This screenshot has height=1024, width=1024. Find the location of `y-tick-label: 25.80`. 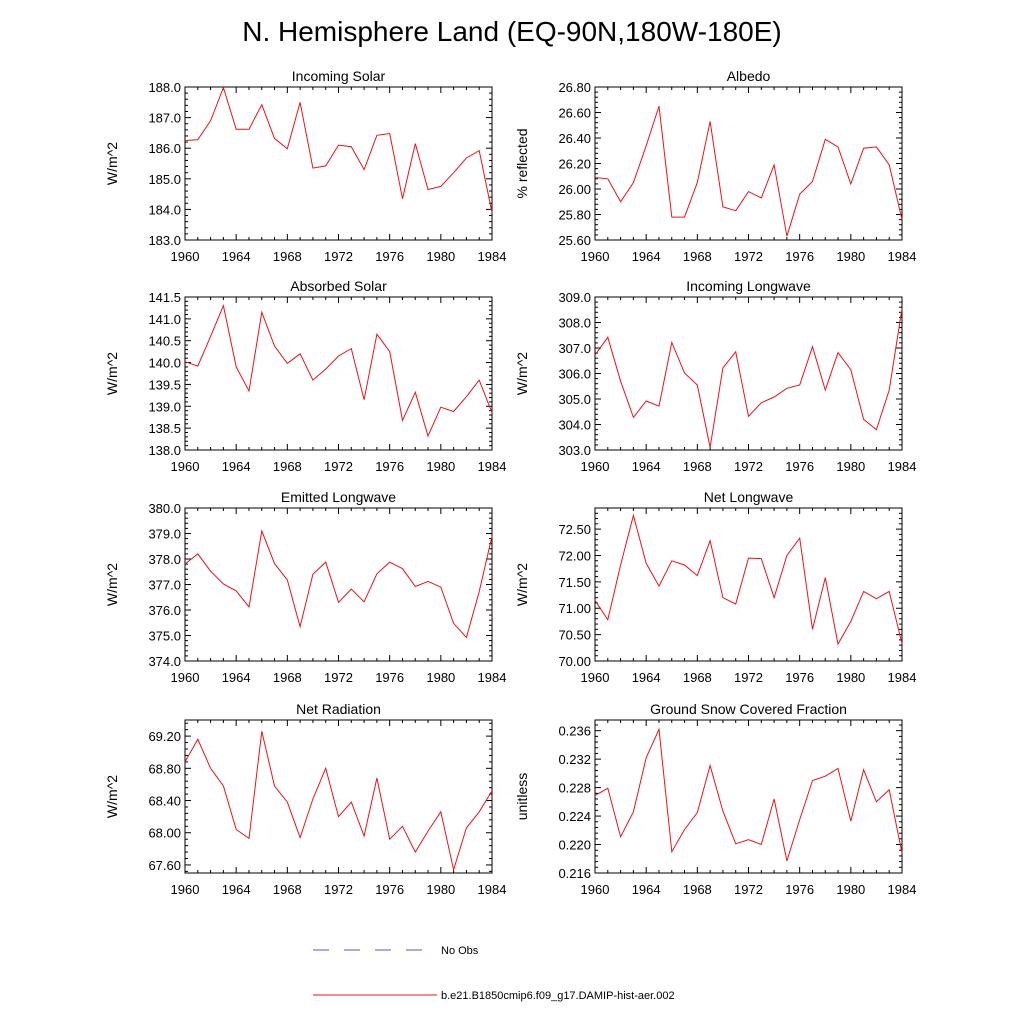

y-tick-label: 25.80 is located at coordinates (574, 215).